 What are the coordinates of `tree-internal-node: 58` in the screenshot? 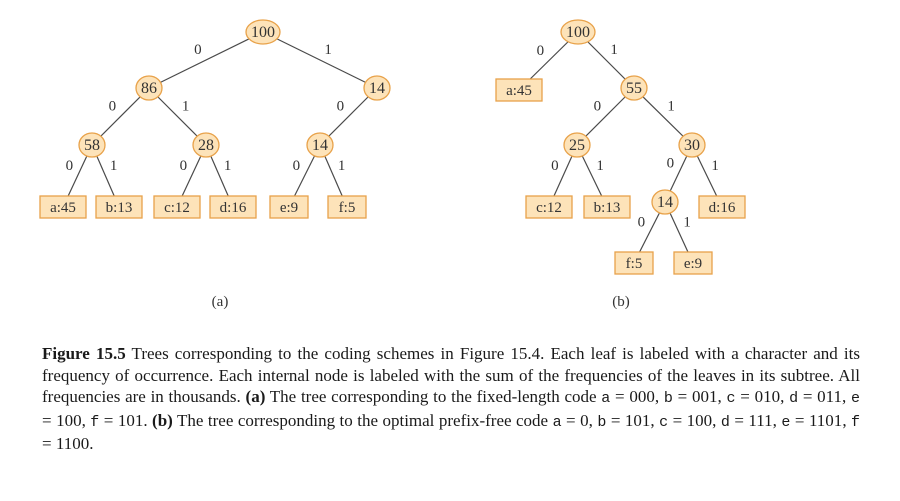 It's located at (92, 145).